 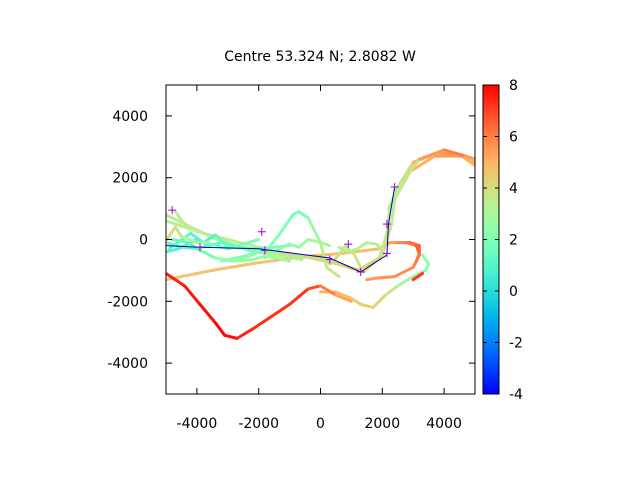 I want to click on route-layer, so click(x=281, y=229).